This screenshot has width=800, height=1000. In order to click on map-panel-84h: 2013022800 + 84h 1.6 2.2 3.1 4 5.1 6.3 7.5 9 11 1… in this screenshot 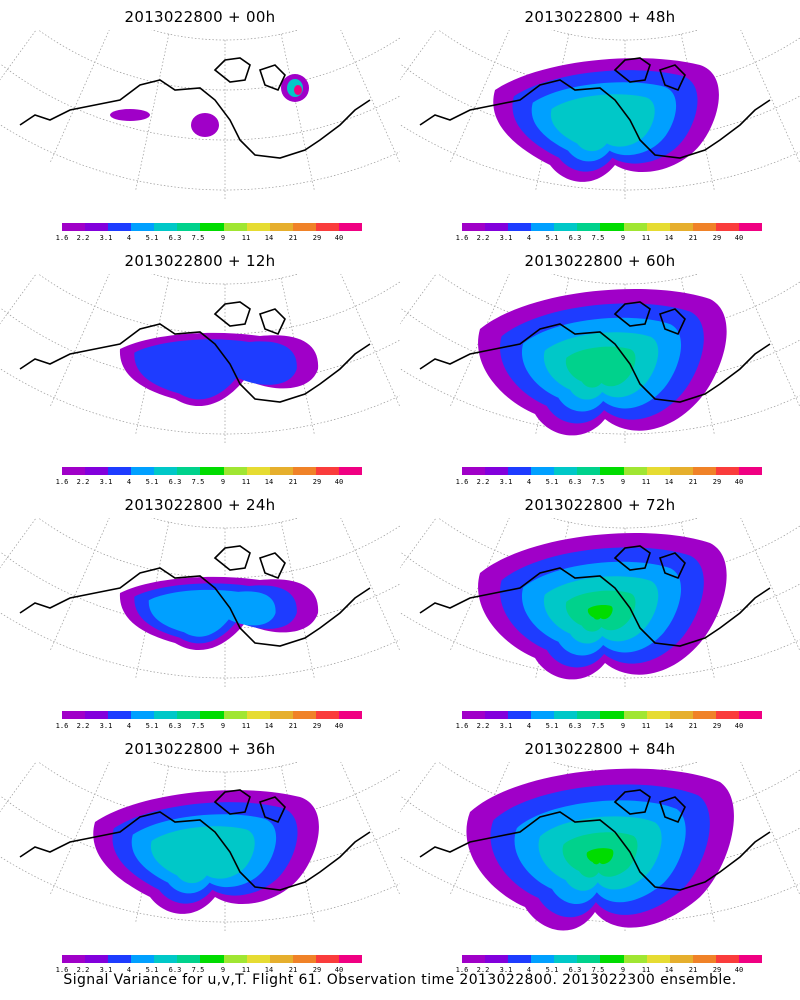, I will do `click(600, 854)`.